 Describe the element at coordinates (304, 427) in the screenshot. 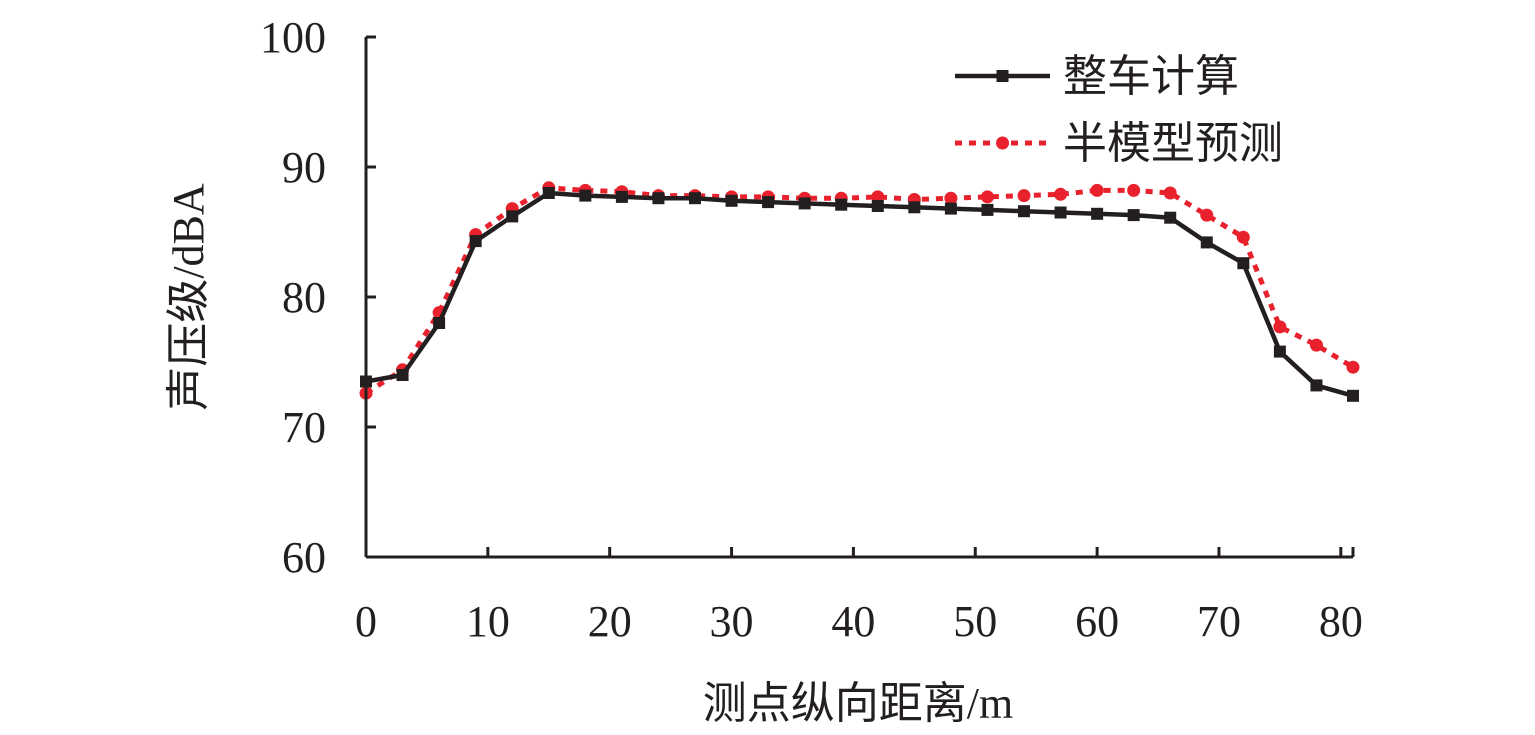

I see `y-tick-label: 70` at that location.